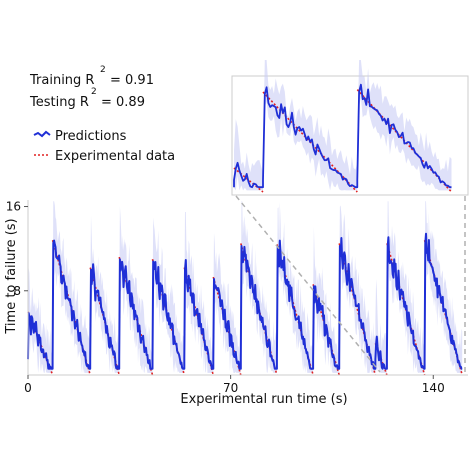 This screenshot has width=474, height=474. I want to click on legend-predictions-label: Predictions, so click(91, 136).